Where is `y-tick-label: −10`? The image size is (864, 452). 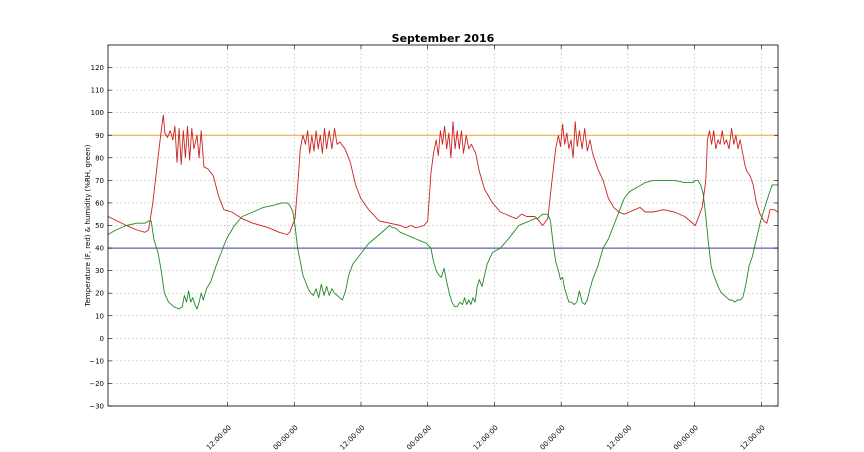 y-tick-label: −10 is located at coordinates (96, 361).